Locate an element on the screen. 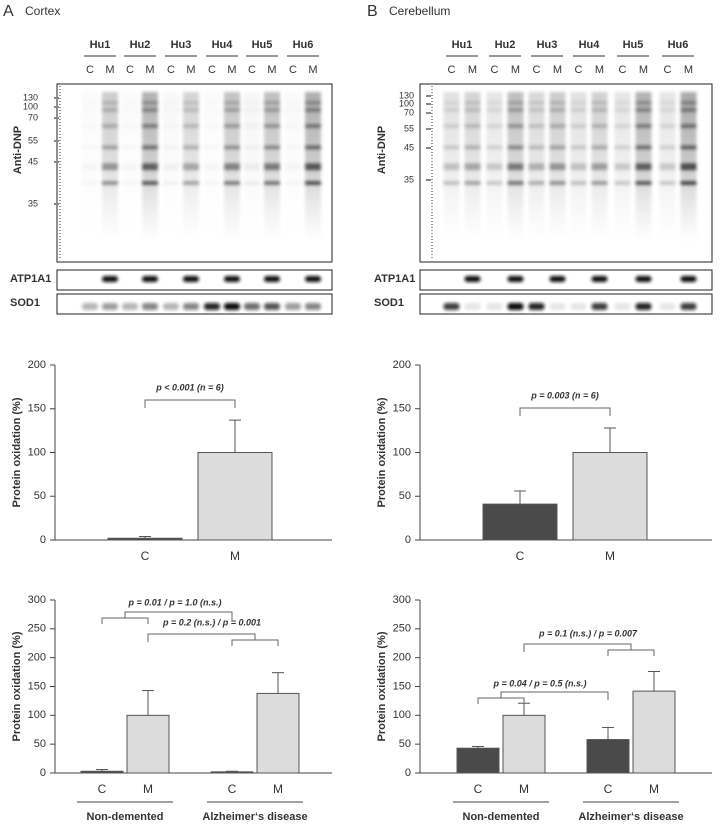  y-tick-label: 250 is located at coordinates (402, 629).